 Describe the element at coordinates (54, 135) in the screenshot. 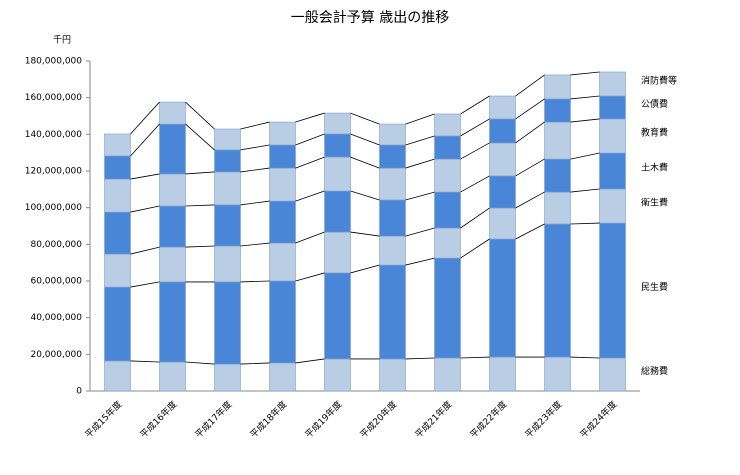

I see `y-tick-label: 140,000,000` at that location.